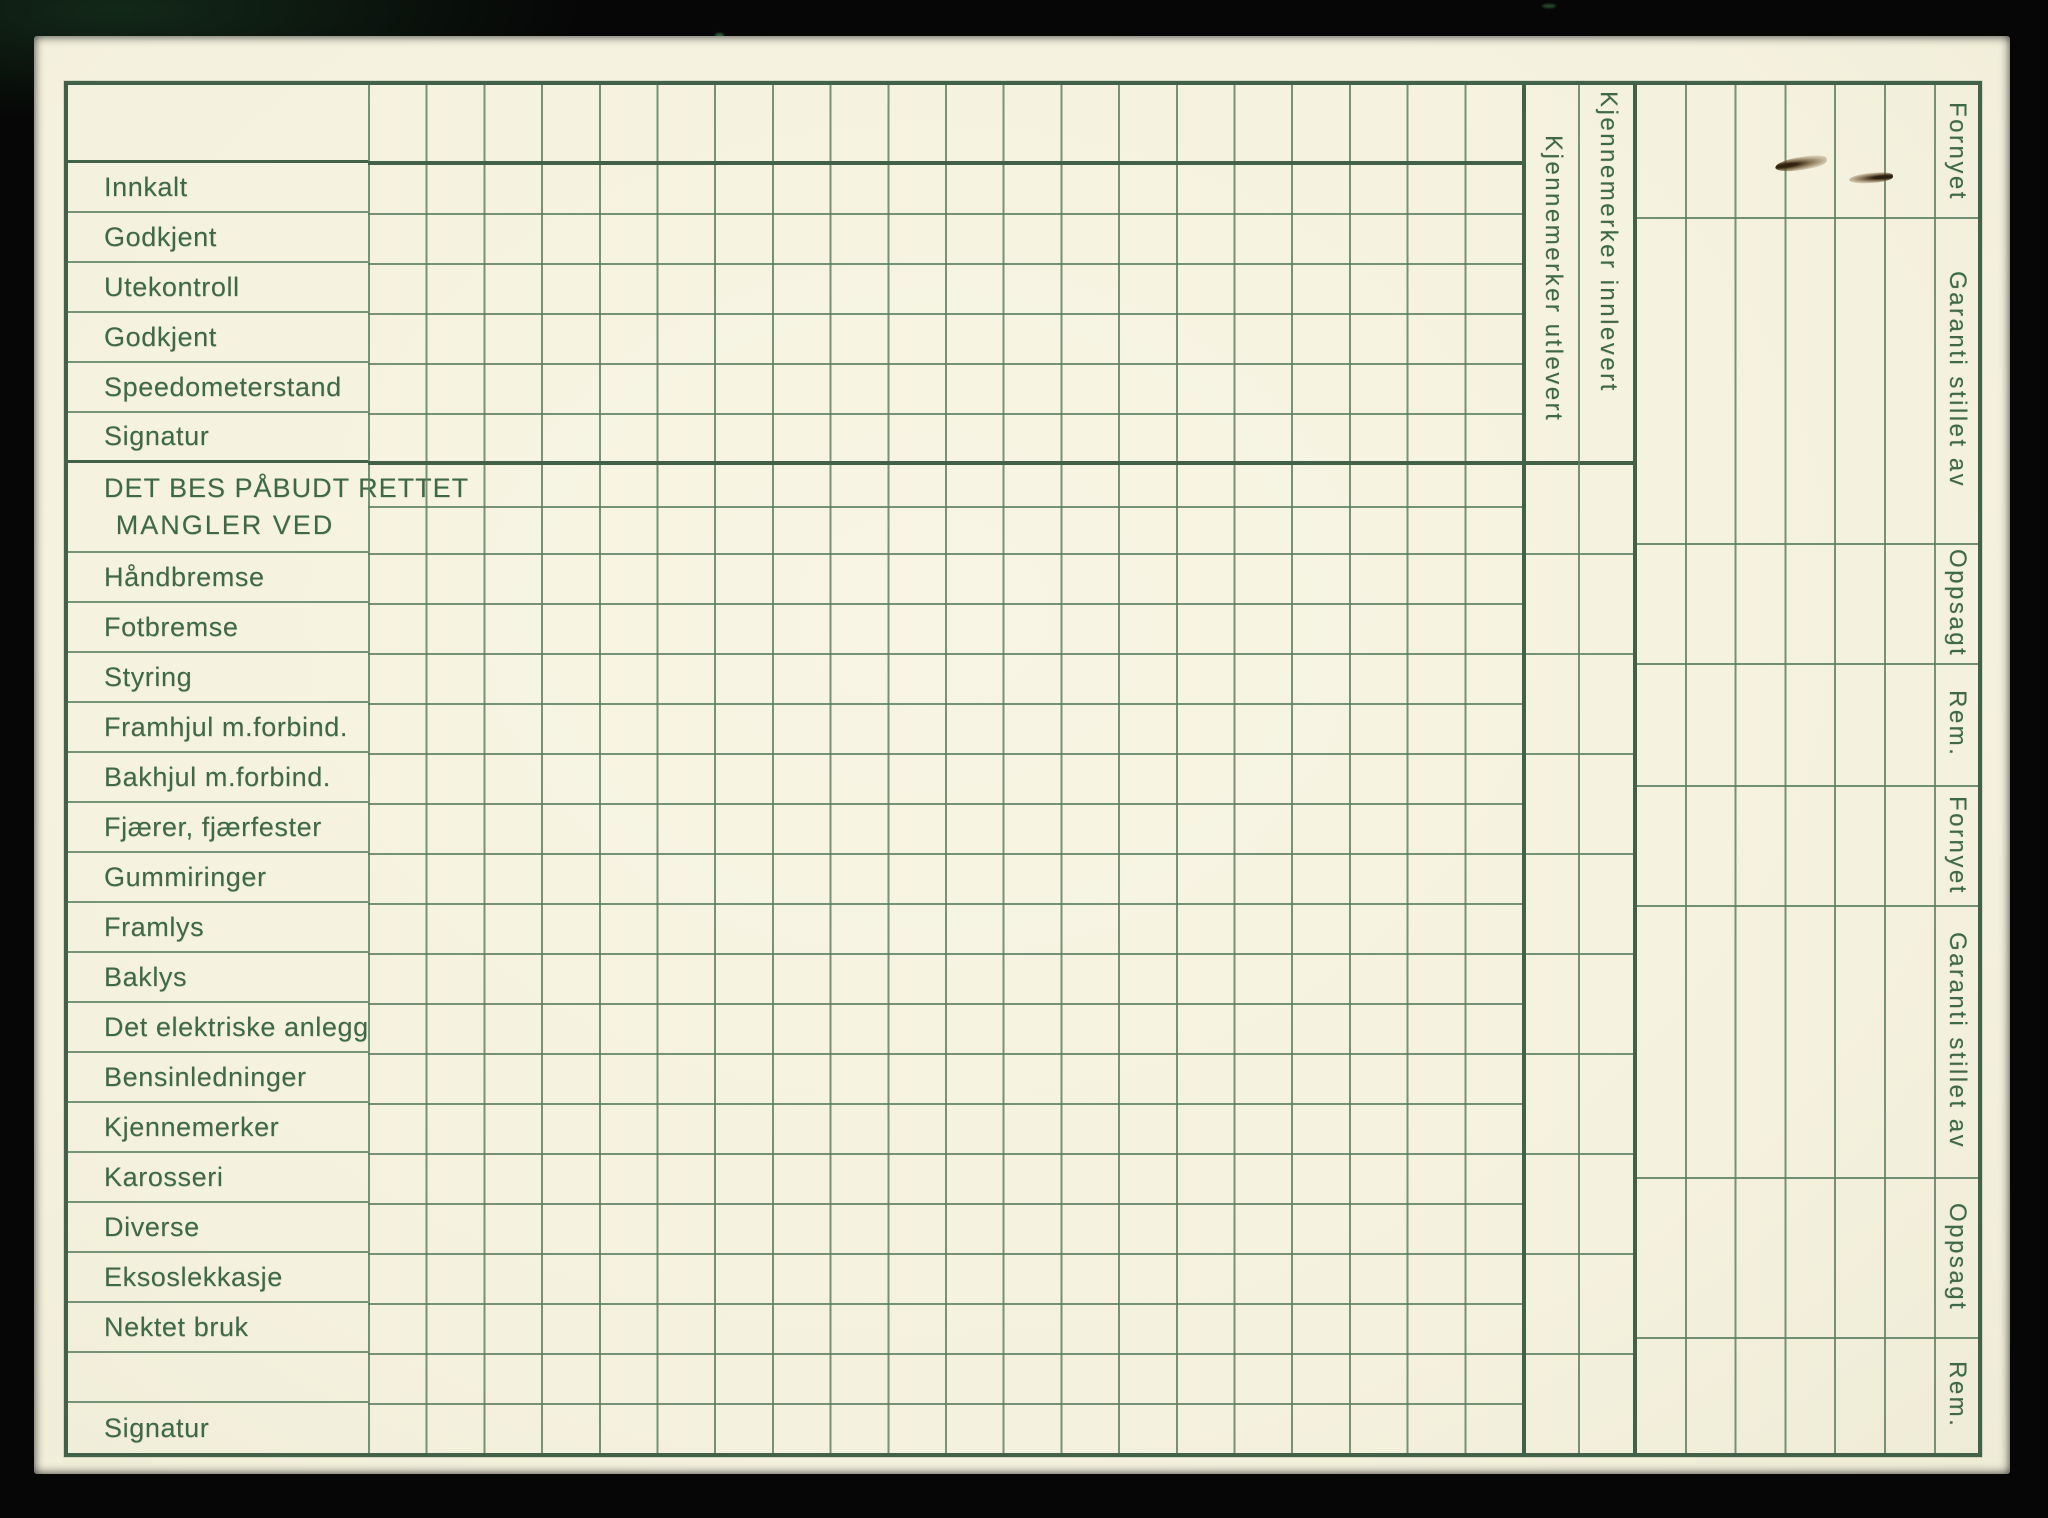 Image resolution: width=2048 pixels, height=1518 pixels. I want to click on section-header-row: DET BES PÅBUDT RETTET MANGLER VED, so click(269, 508).